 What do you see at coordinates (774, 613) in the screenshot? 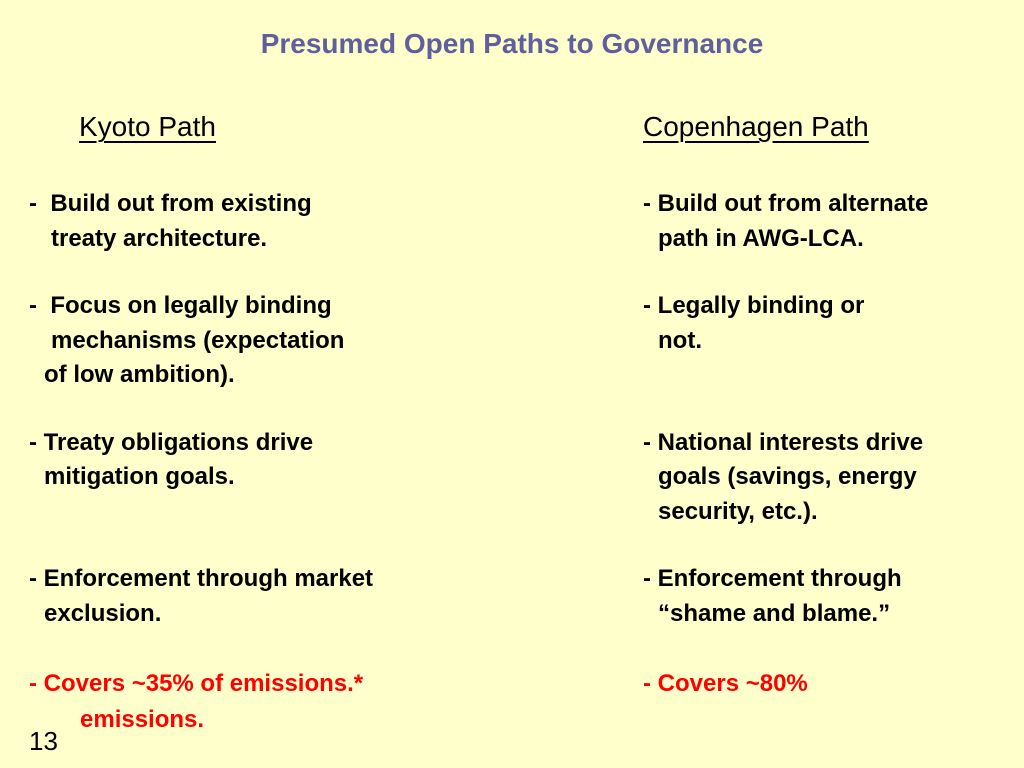
I see `copenhagen-line-9: “shame and blame.”` at bounding box center [774, 613].